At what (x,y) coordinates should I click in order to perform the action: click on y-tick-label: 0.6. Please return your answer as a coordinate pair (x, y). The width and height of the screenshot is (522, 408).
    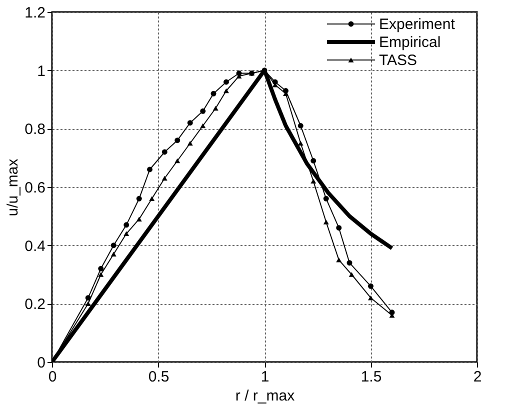
    Looking at the image, I should click on (35, 188).